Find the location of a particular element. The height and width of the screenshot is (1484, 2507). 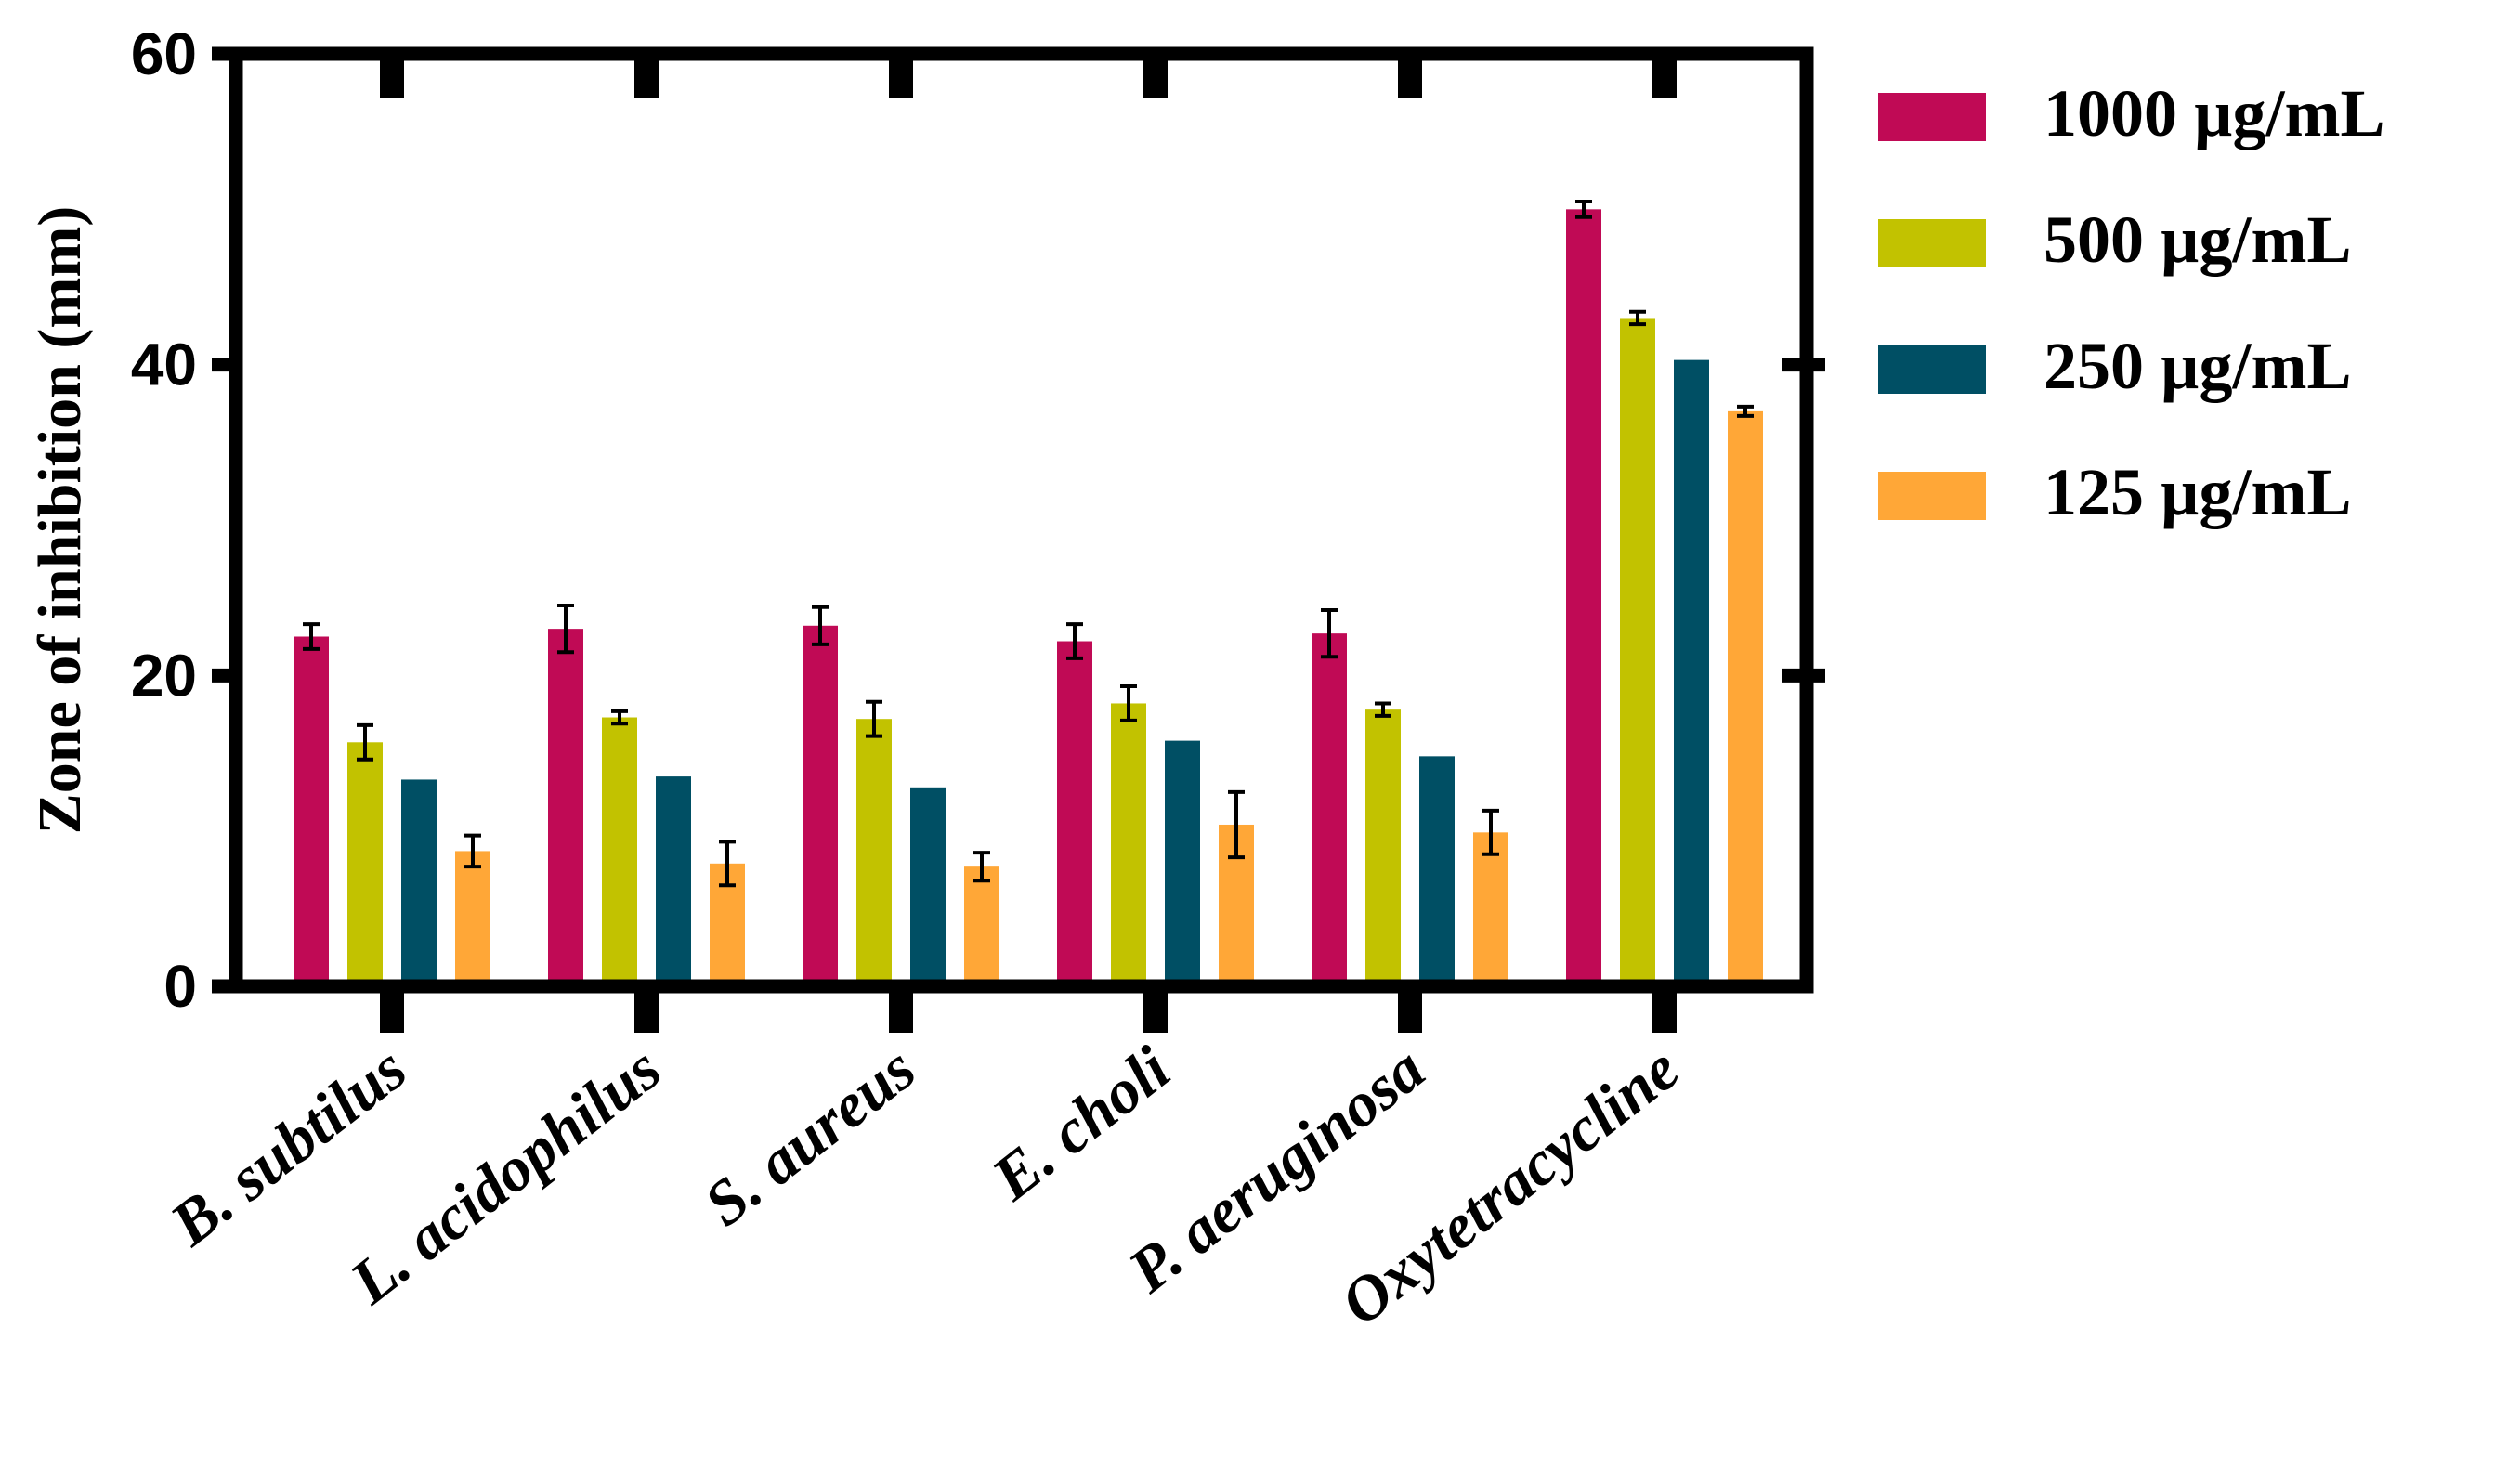

legend-label-125-g-ml: 125 µg/mL is located at coordinates (2197, 492).